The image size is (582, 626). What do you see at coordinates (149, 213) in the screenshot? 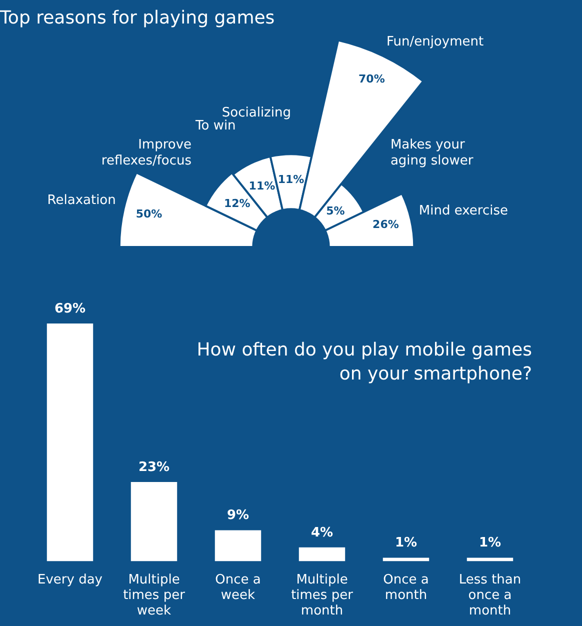
I see `data-label: 50%` at bounding box center [149, 213].